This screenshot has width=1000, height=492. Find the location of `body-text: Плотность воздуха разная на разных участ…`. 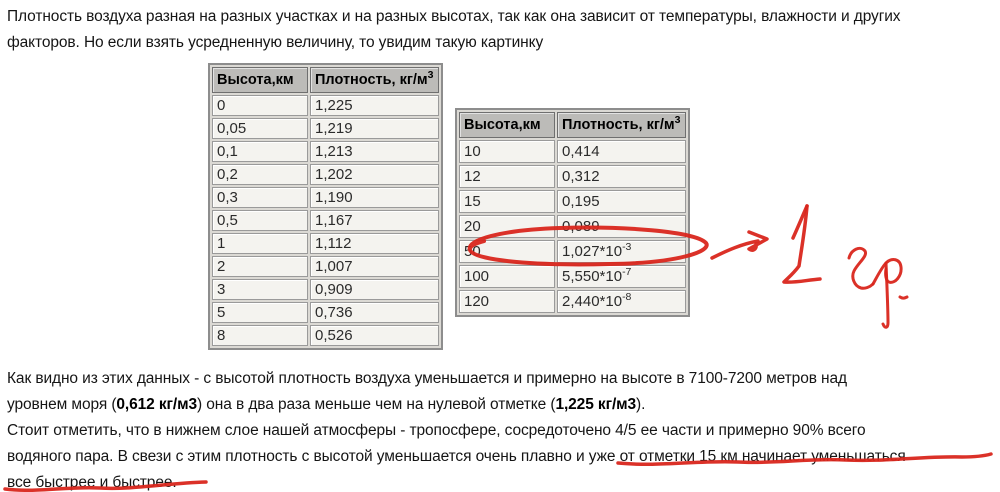

body-text: Плотность воздуха разная на разных участ… is located at coordinates (454, 16).